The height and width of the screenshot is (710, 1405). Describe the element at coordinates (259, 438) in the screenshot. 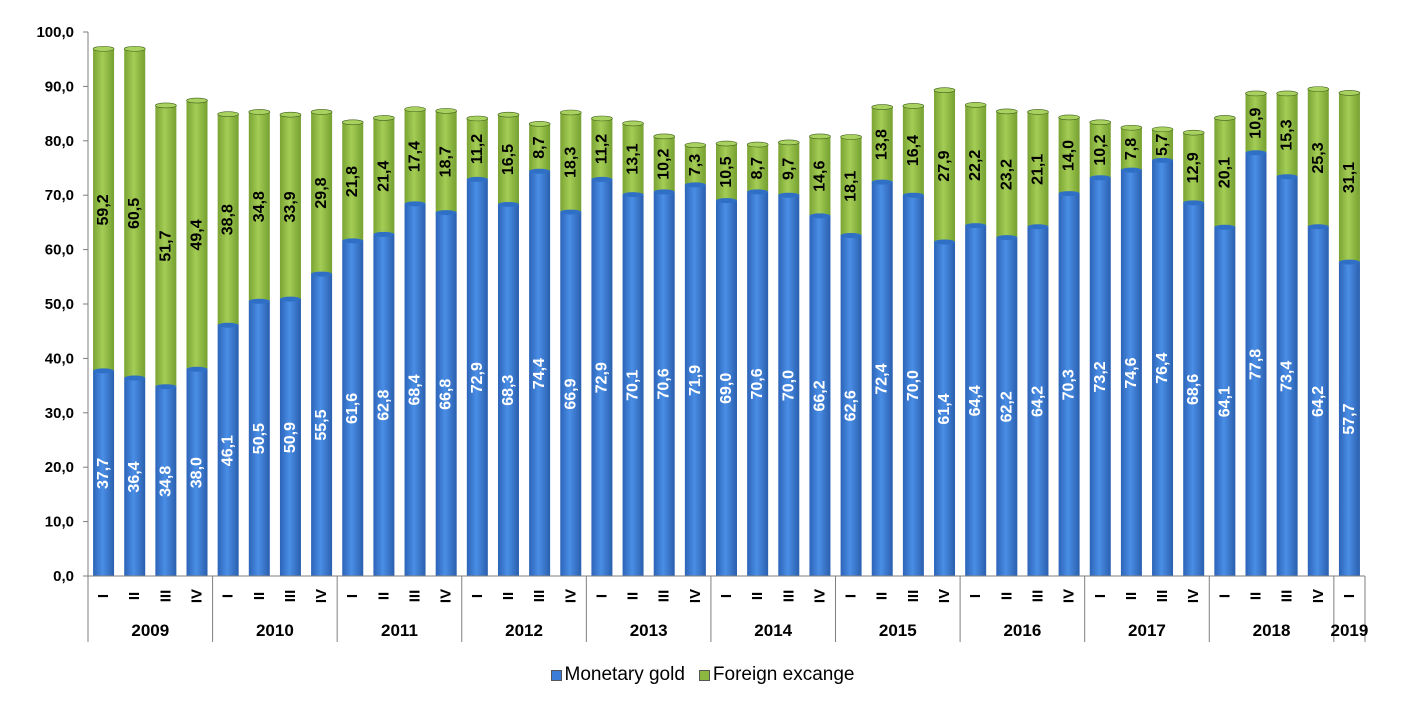

I see `data-label-monetary-gold: 50,5` at that location.